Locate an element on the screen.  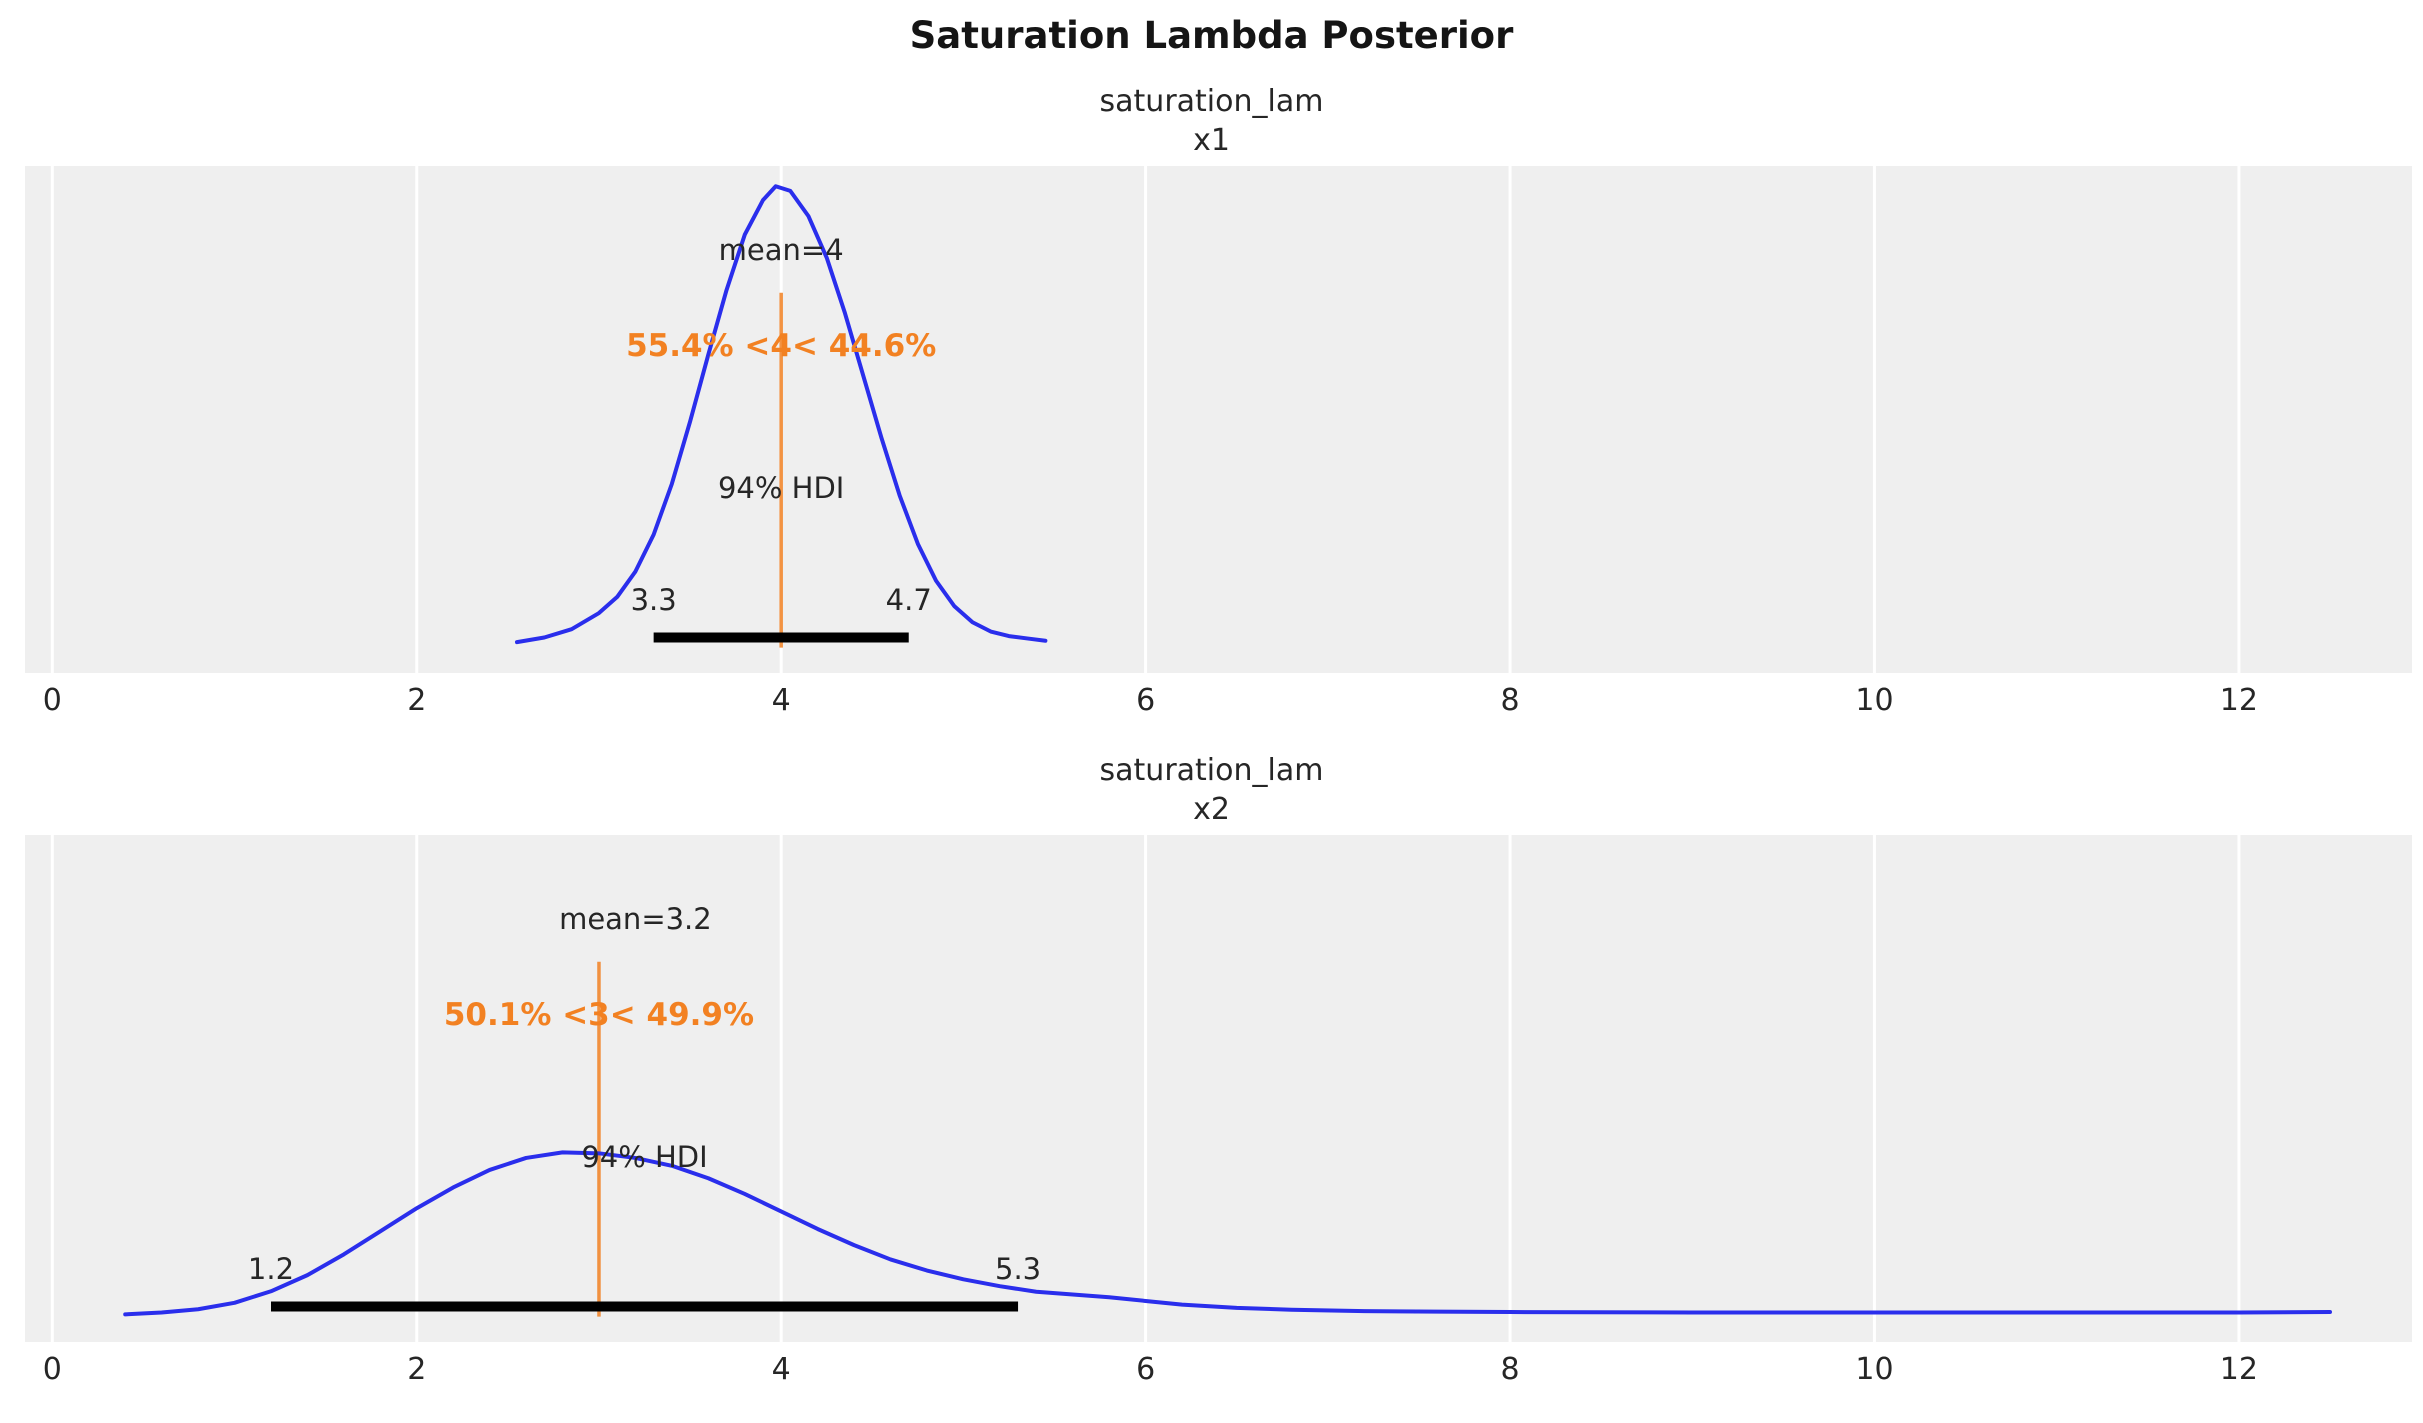
figure-title: Saturation Lambda Posterior is located at coordinates (1211, 35).